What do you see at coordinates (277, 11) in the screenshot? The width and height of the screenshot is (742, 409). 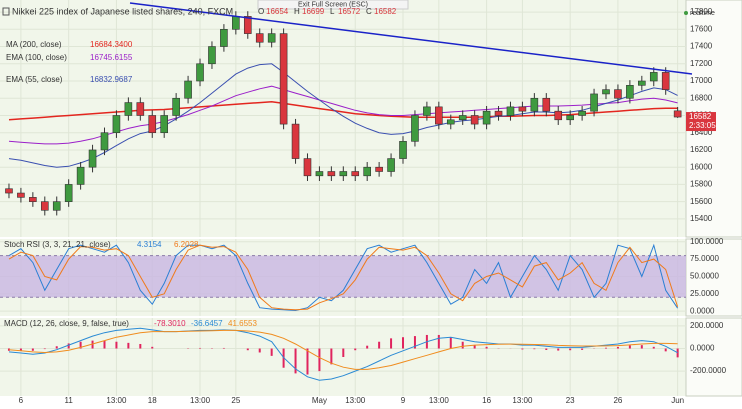 I see `ohlc-value: 16654` at bounding box center [277, 11].